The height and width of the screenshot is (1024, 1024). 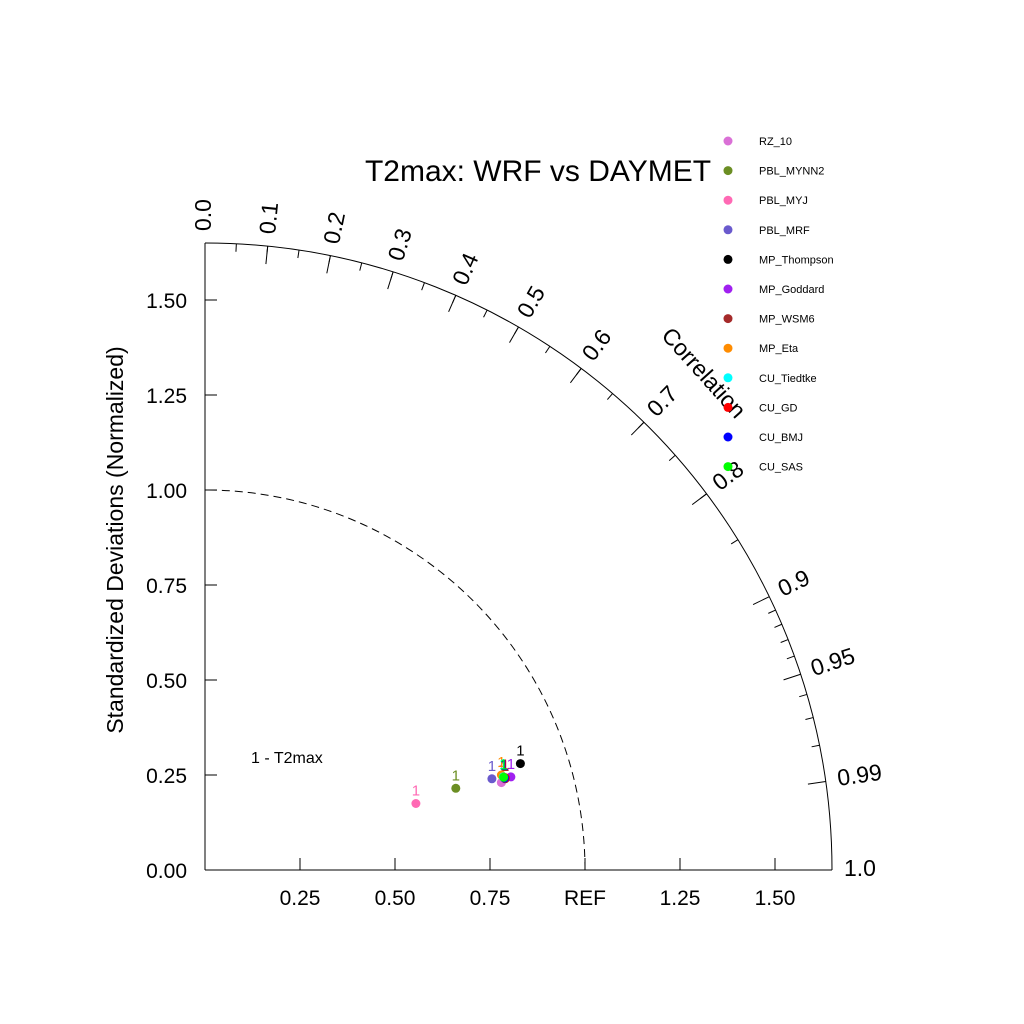 What do you see at coordinates (334, 228) in the screenshot?
I see `correlation-label: 0.2` at bounding box center [334, 228].